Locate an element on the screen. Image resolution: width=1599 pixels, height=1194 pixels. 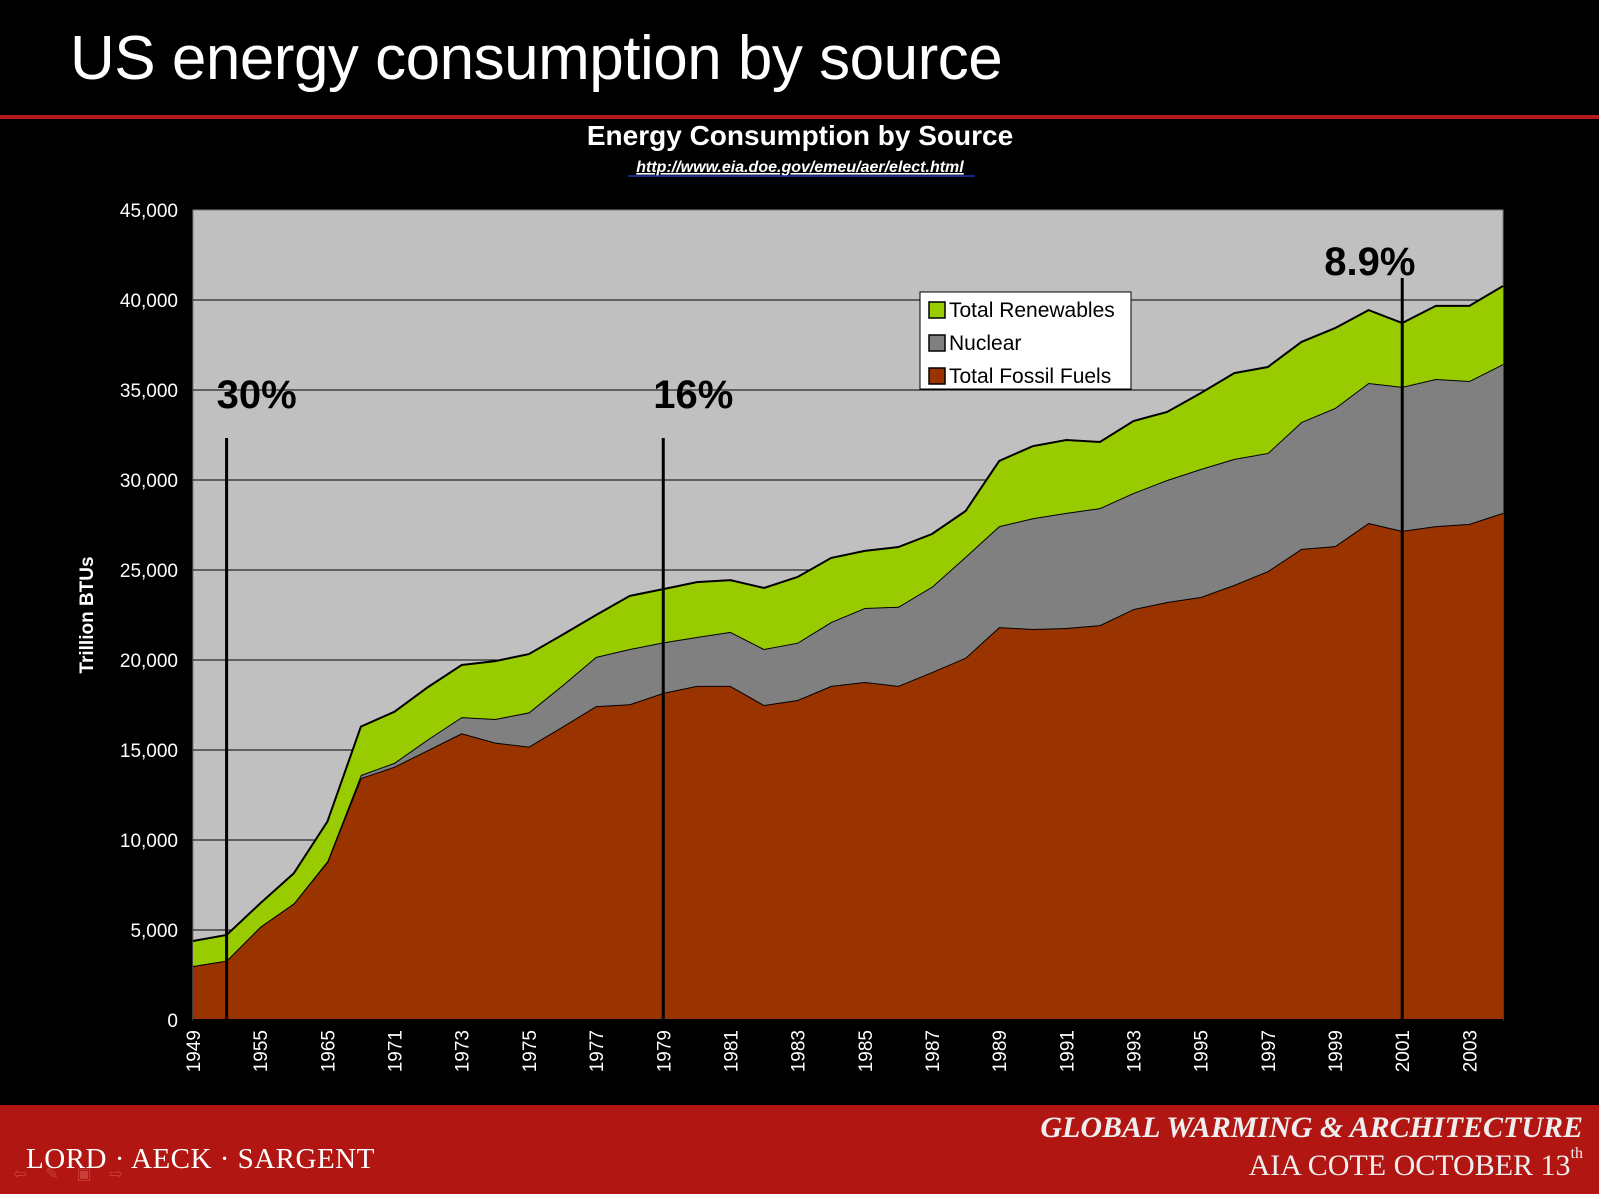
annotation-label: 16% is located at coordinates (693, 395).